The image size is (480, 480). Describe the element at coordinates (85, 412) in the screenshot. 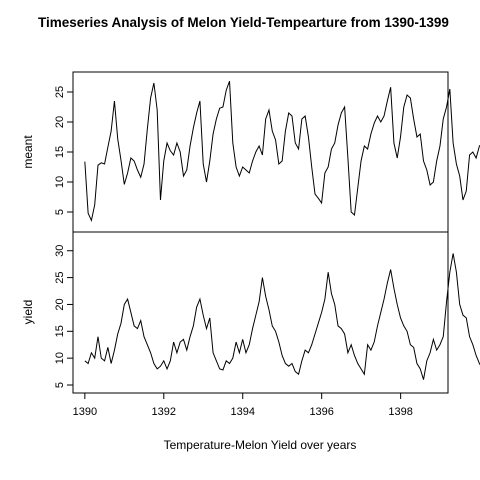

I see `x-tick-label: 1390` at that location.